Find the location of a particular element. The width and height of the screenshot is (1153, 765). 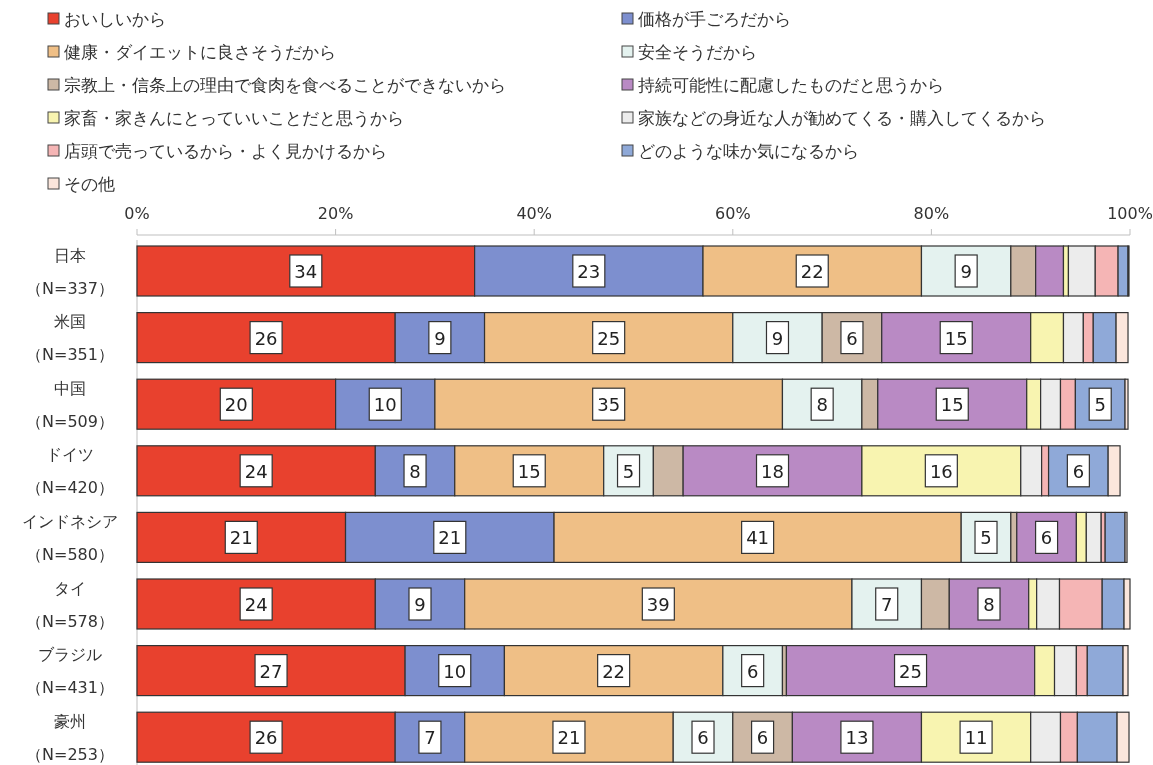

x-tick-label: 60% is located at coordinates (733, 213).